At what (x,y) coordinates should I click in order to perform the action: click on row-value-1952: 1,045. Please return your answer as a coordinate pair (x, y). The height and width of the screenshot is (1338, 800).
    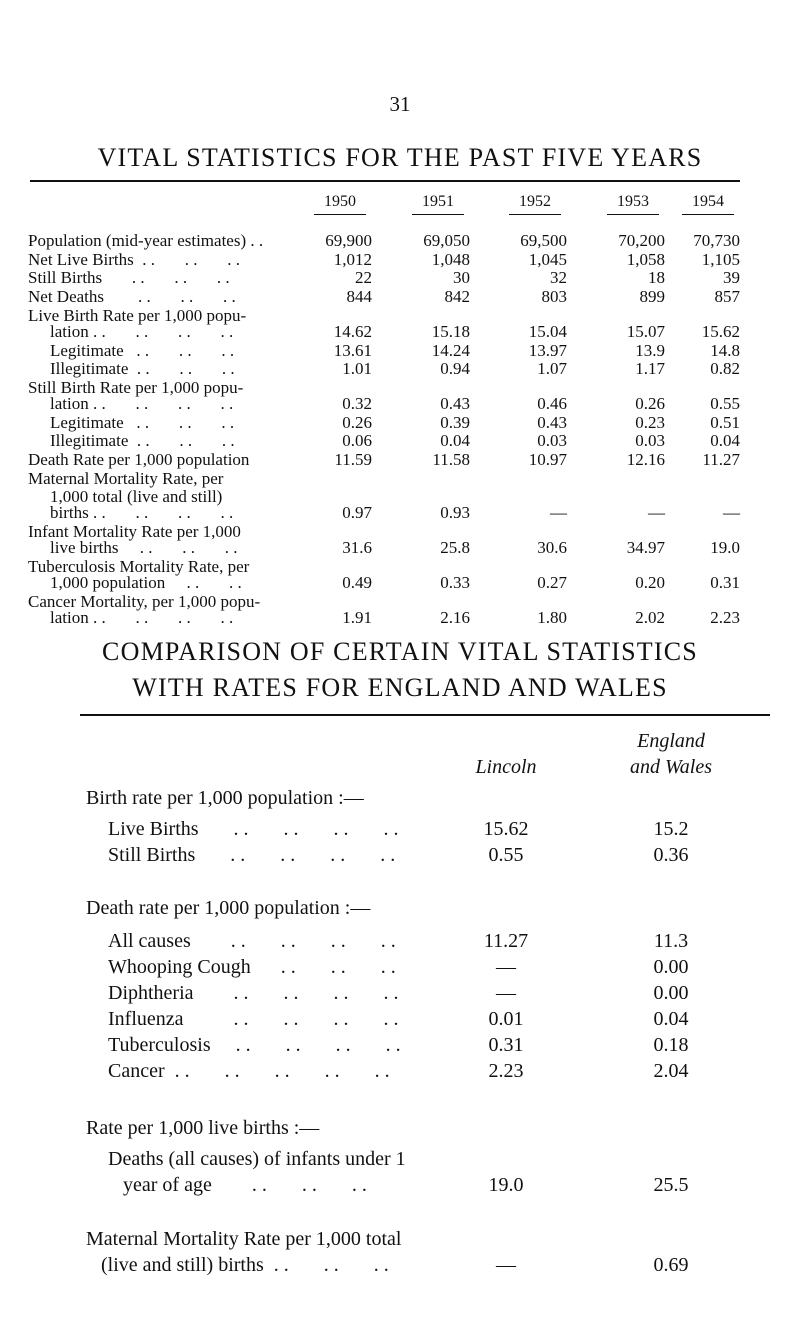
    Looking at the image, I should click on (547, 259).